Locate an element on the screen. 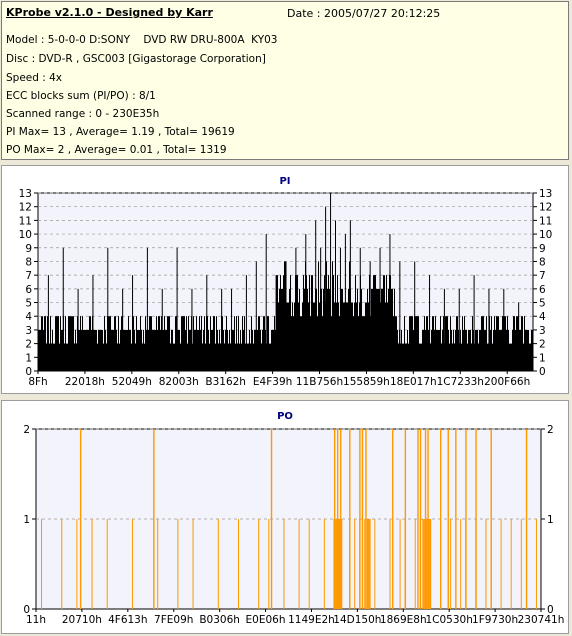 This screenshot has width=572, height=636. y-tick-label: 13 is located at coordinates (25, 194).